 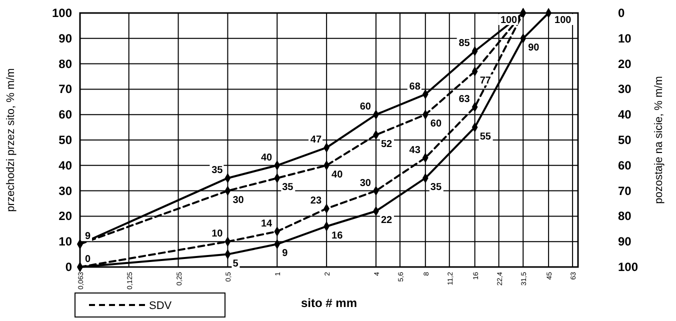 I want to click on y2-tick-label: 40, so click(x=625, y=115).